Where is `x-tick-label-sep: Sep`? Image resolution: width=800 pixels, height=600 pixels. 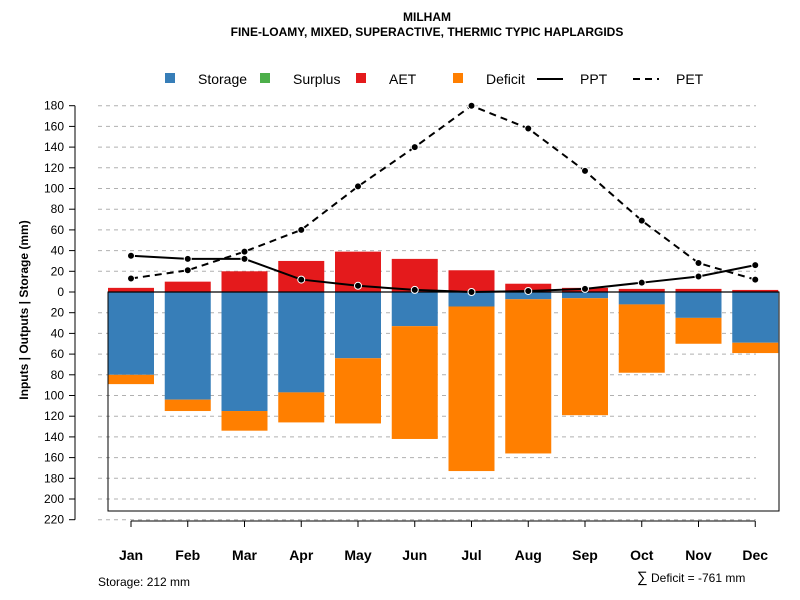
x-tick-label-sep: Sep is located at coordinates (585, 555).